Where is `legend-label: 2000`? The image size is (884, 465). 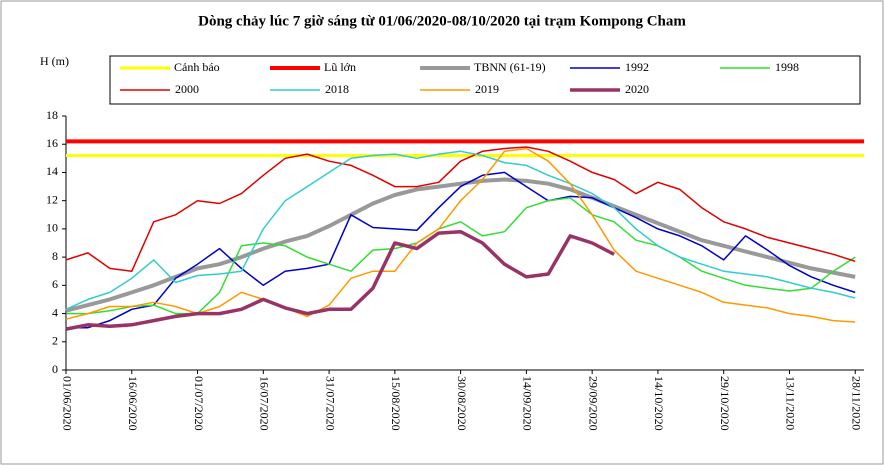
legend-label: 2000 is located at coordinates (187, 89).